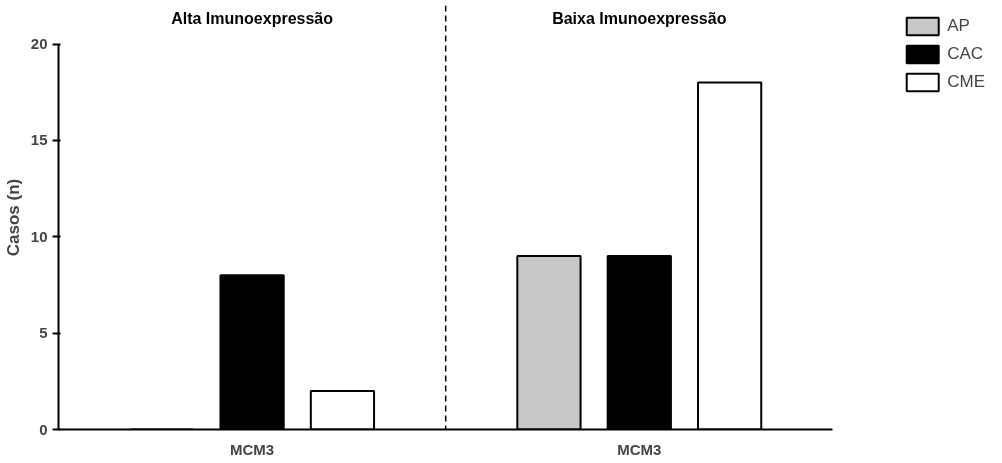 The width and height of the screenshot is (1002, 463). I want to click on y-axis-title: Casos (n), so click(13, 217).